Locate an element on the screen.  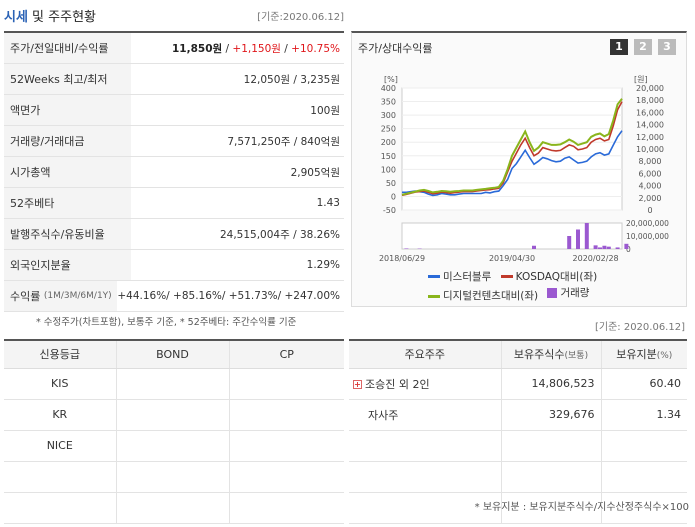
table-row: KR is located at coordinates (174, 415).